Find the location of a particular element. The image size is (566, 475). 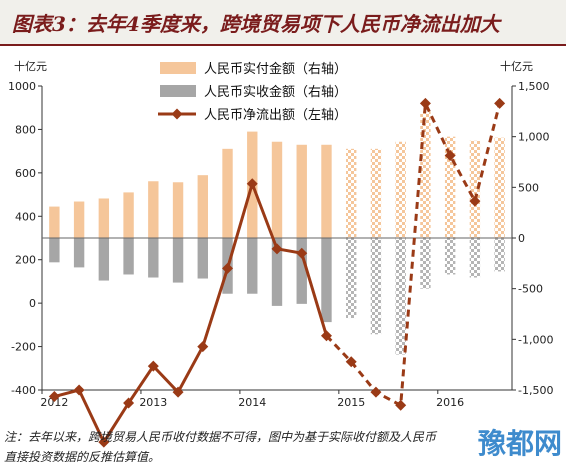

left-tick-label: -400 is located at coordinates (23, 390).